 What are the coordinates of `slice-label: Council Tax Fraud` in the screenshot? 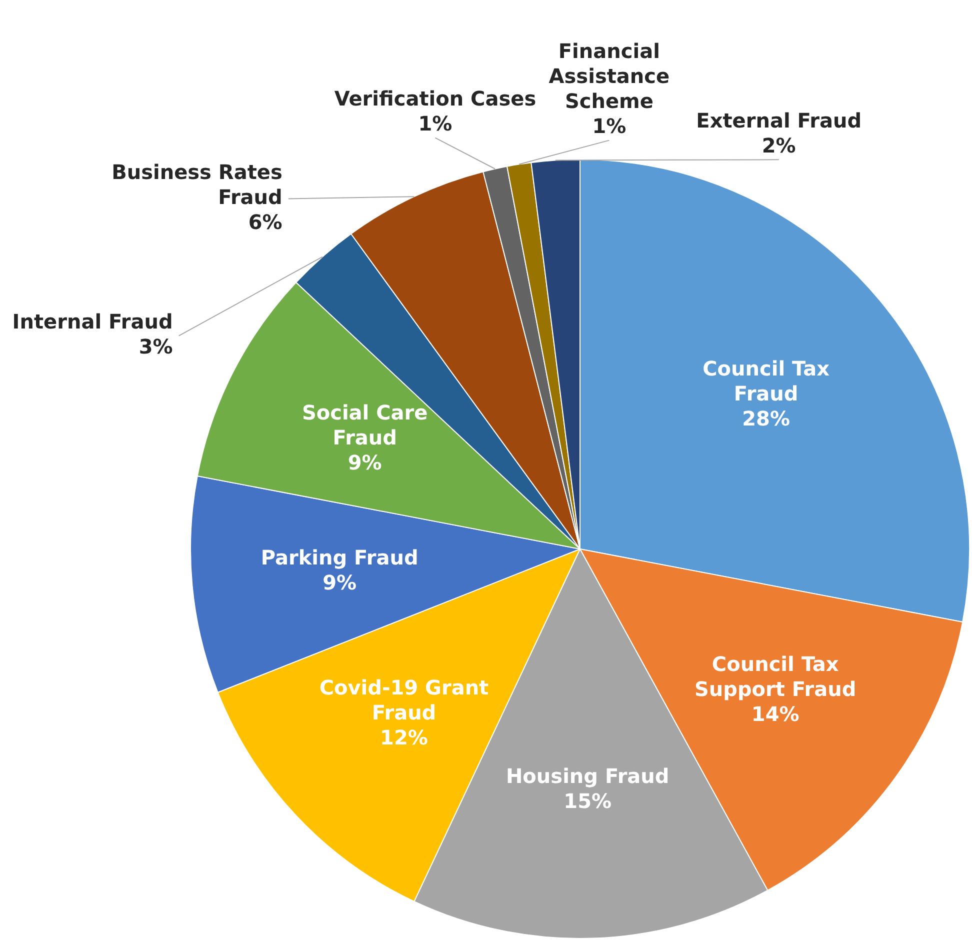 It's located at (766, 381).